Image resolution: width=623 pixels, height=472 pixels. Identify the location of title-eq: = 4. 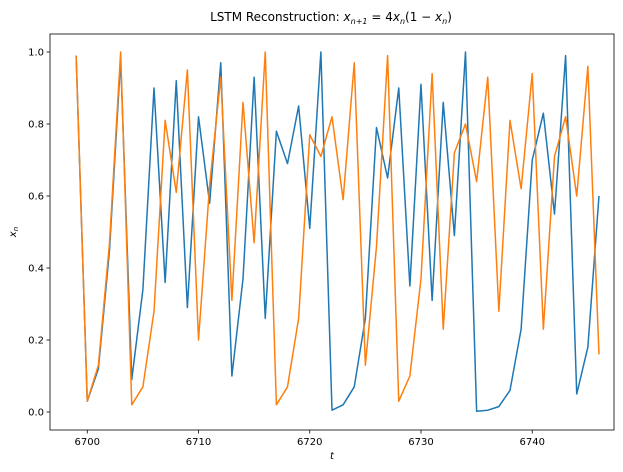
(380, 17).